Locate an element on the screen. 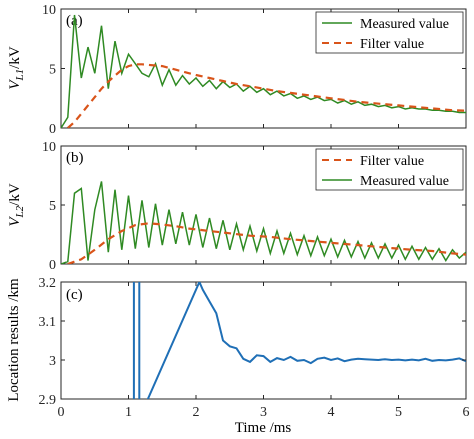  ytick-label-b: 0 is located at coordinates (52, 265).